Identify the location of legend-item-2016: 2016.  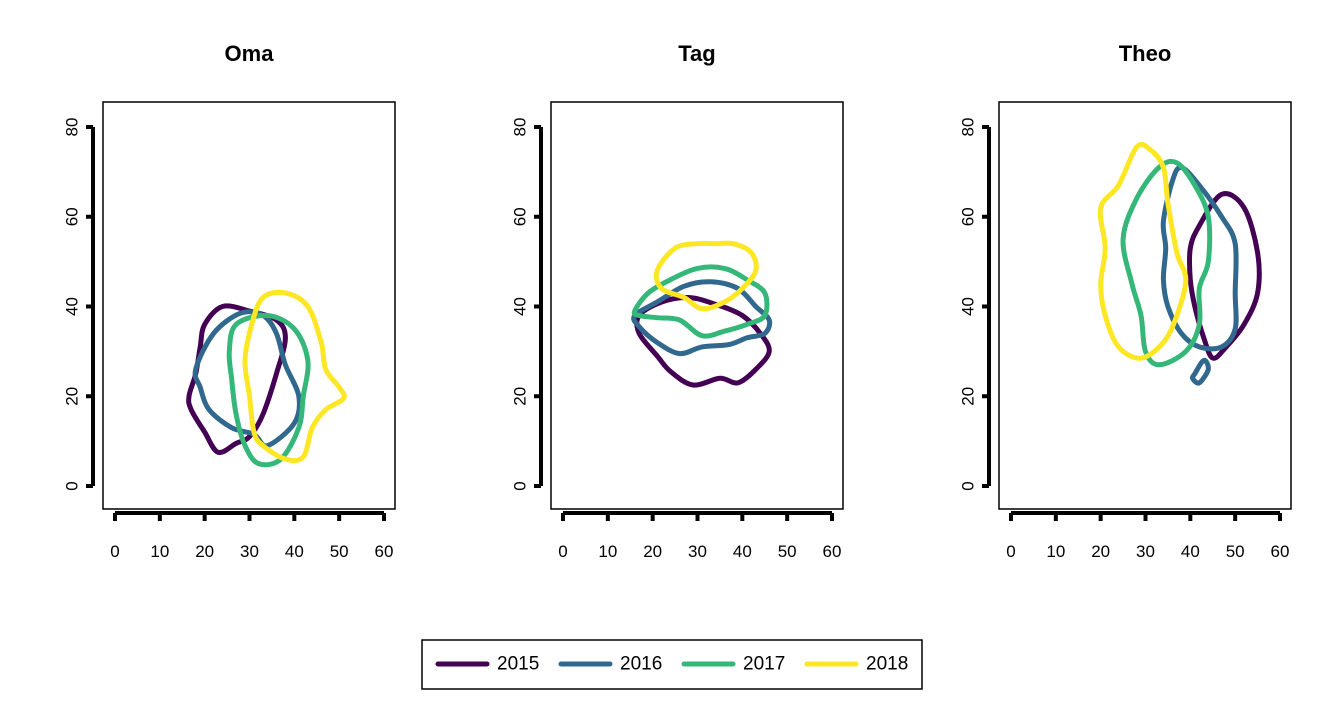
(610, 664).